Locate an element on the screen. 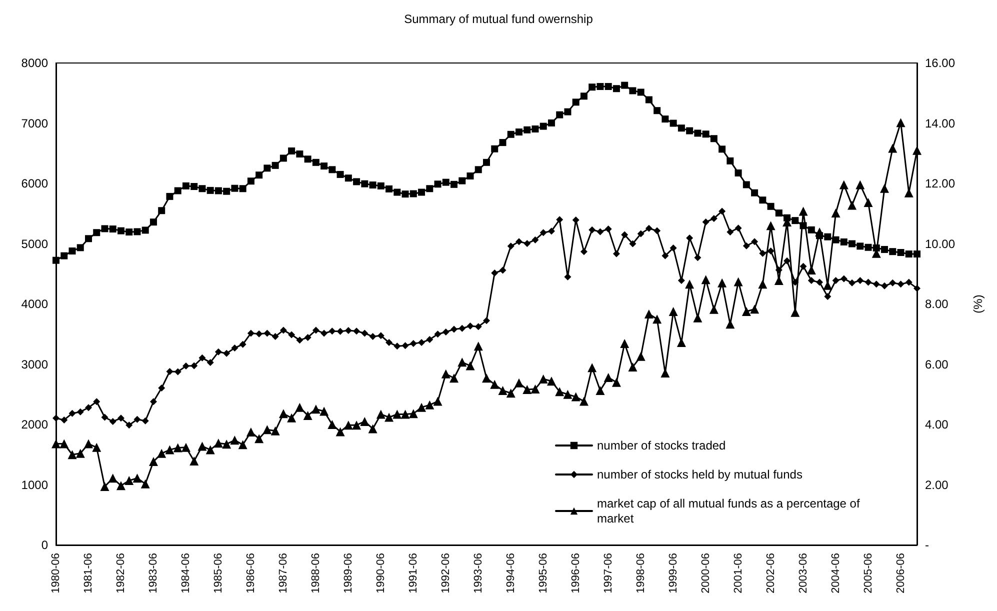 The width and height of the screenshot is (997, 611). legend-label: number of stocks held by mutual funds is located at coordinates (699, 475).